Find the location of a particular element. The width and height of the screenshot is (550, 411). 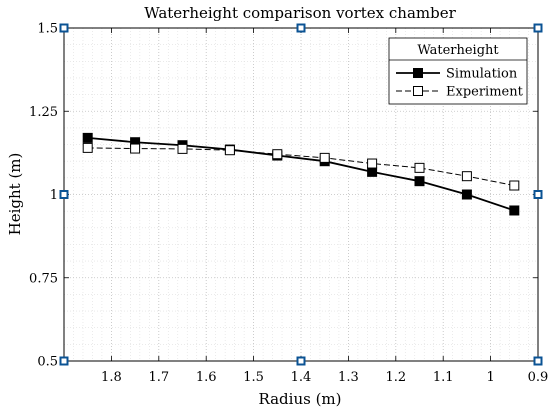

x-tick-label: 1.4 is located at coordinates (301, 377).